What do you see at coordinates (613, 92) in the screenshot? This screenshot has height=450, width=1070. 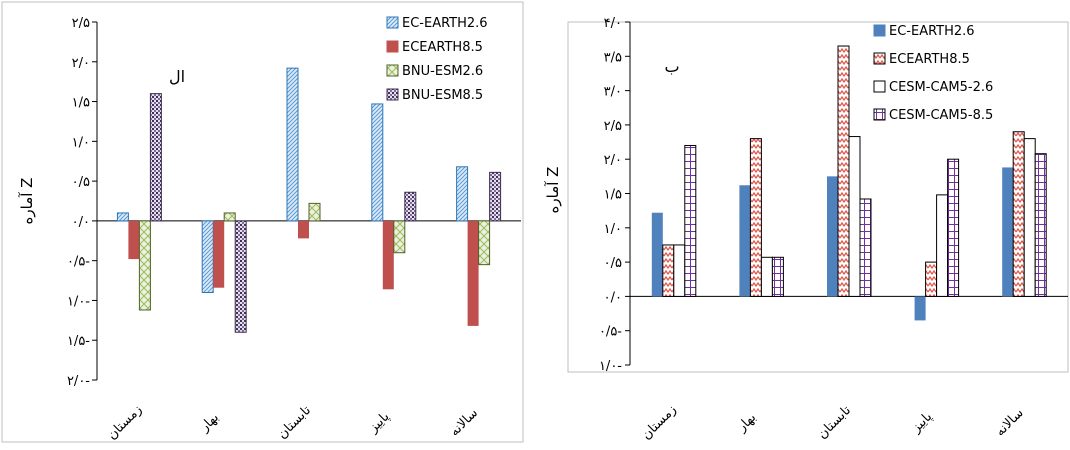 I see `y-tick-label: ۳/۰` at bounding box center [613, 92].